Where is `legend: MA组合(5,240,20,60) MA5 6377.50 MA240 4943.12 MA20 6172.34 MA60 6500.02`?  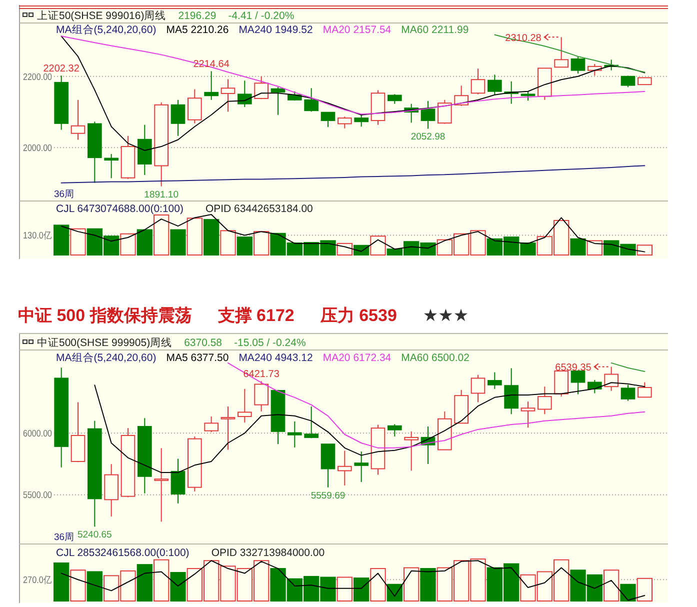
legend: MA组合(5,240,20,60) MA5 6377.50 MA240 4943.12 MA20 6172.34 MA60 6500.02 is located at coordinates (263, 358).